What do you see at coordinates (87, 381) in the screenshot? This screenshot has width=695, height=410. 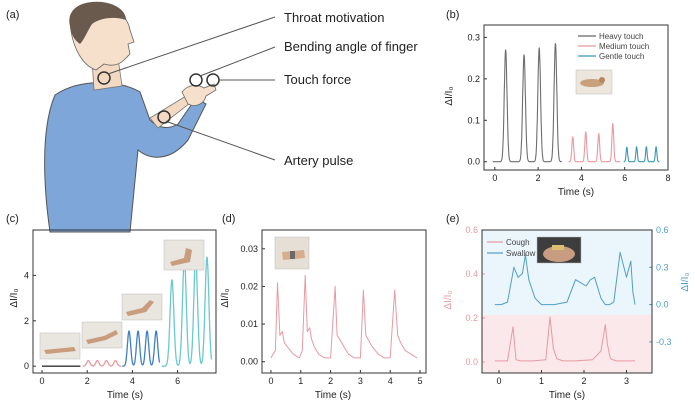 I see `panel-c-xtick-label: 2` at bounding box center [87, 381].